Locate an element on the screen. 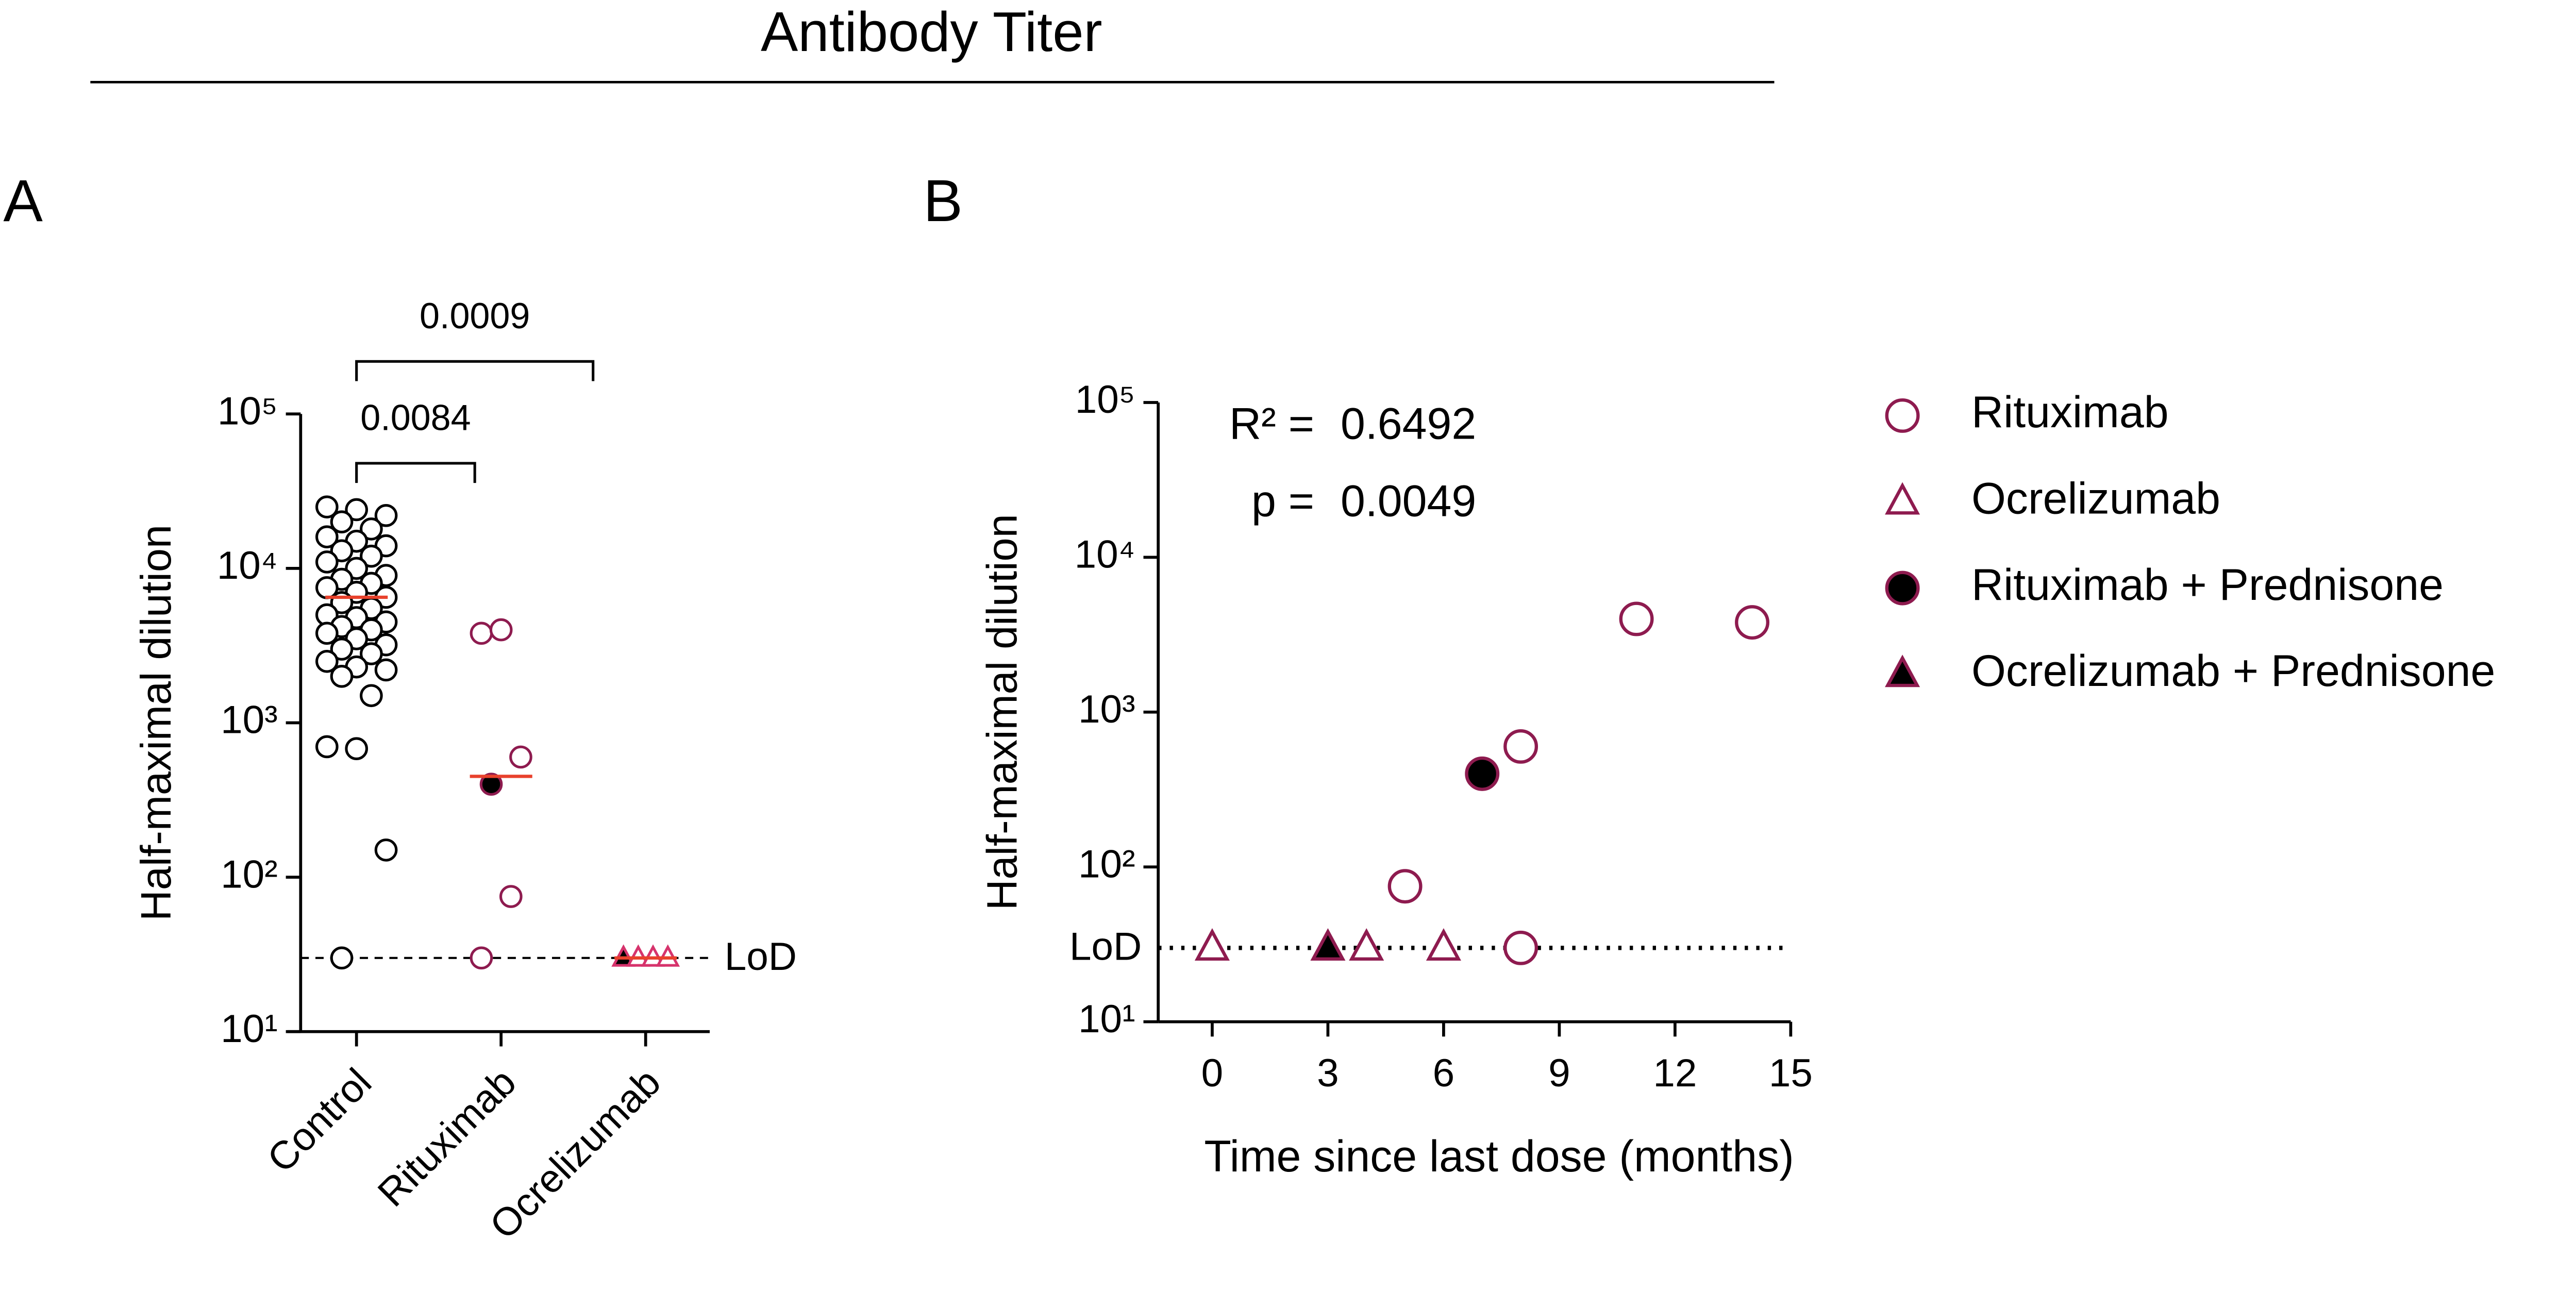 The image size is (2576, 1292). x-axis-label: Time since last dose (months) is located at coordinates (1499, 1156).